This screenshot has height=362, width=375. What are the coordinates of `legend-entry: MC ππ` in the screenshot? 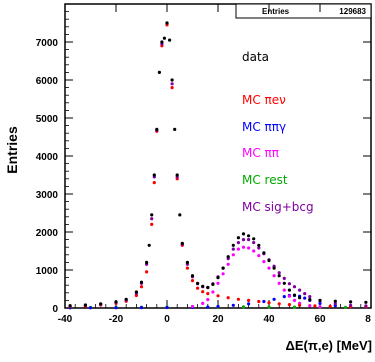 It's located at (260, 153).